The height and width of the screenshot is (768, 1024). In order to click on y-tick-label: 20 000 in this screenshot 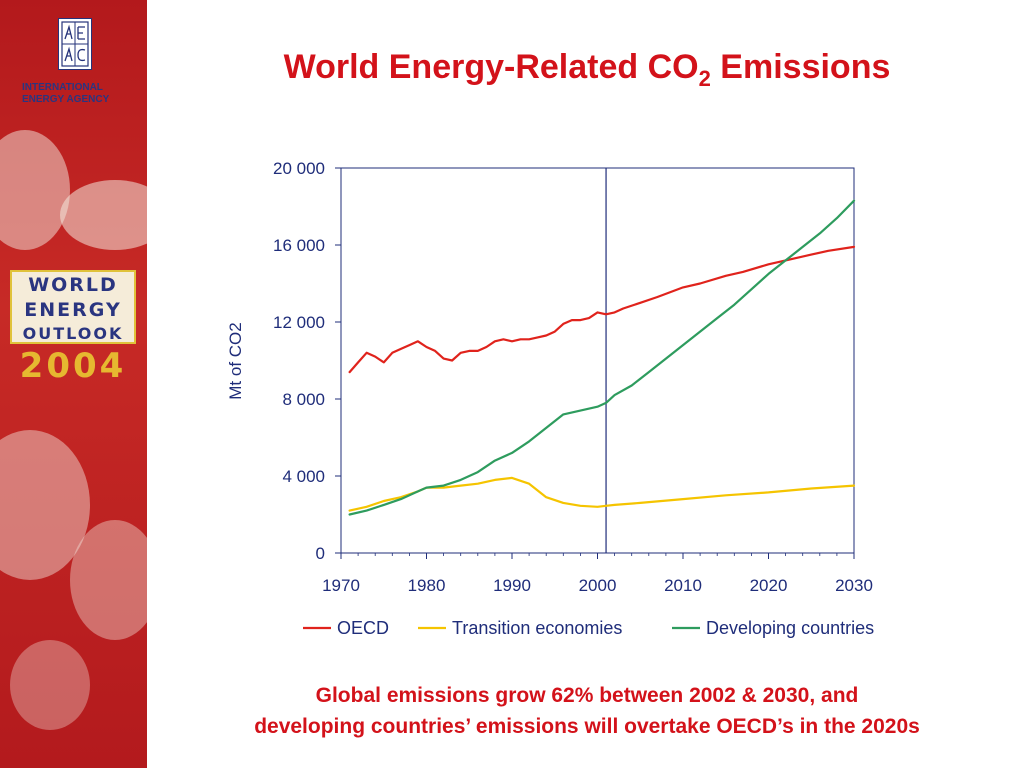, I will do `click(299, 168)`.